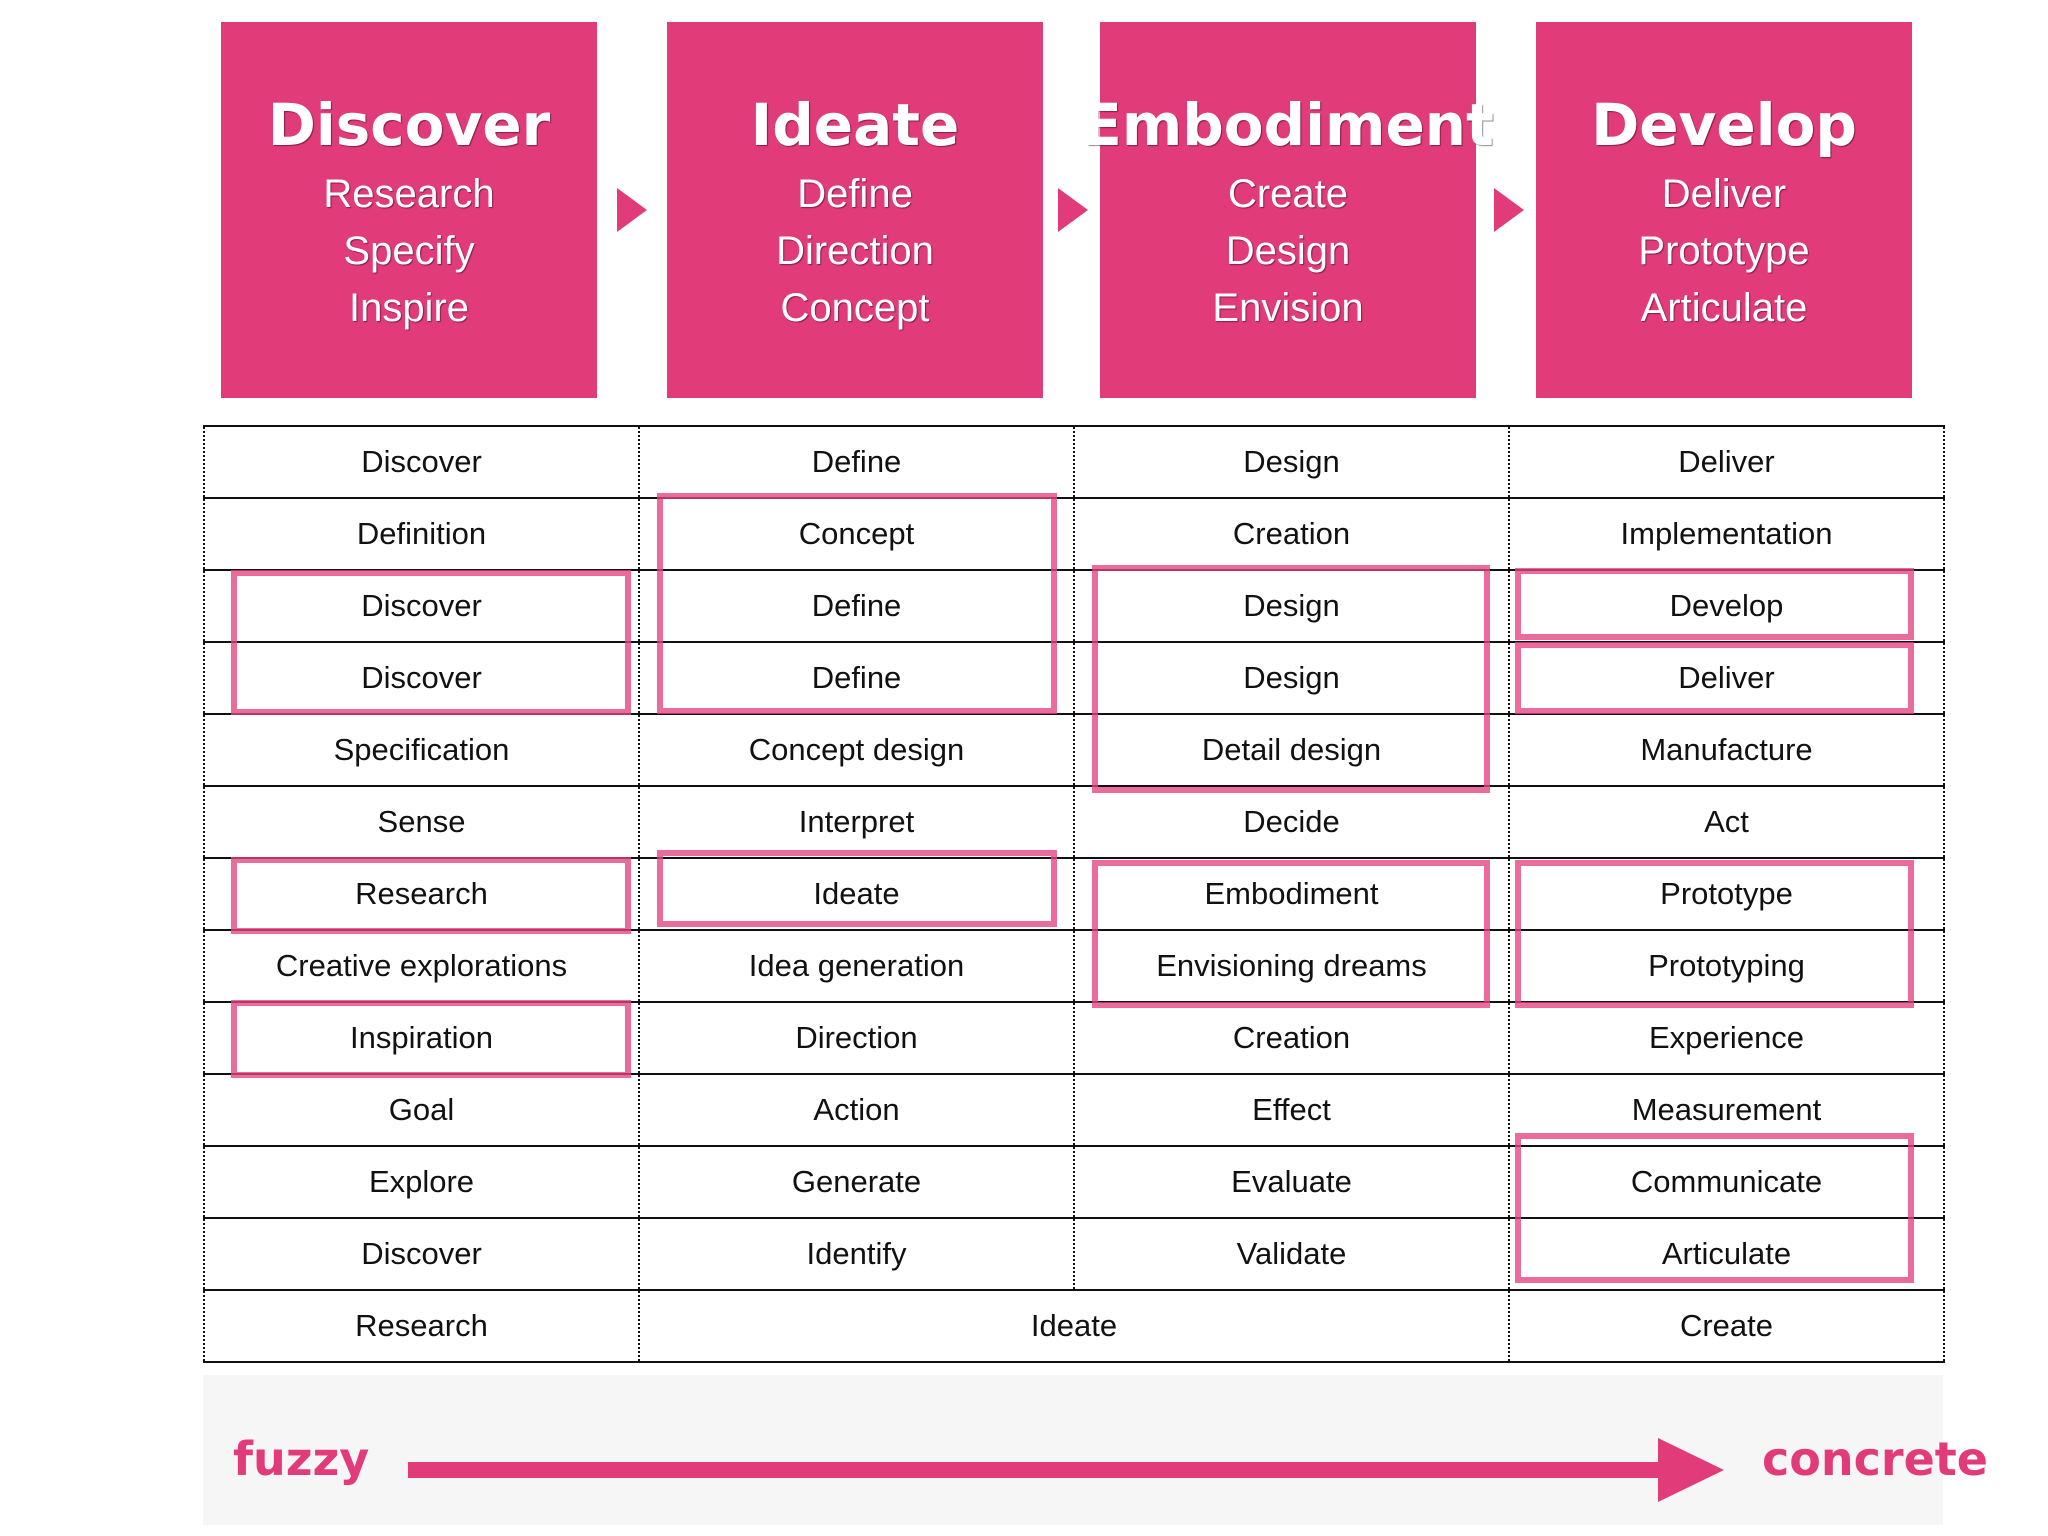  Describe the element at coordinates (856, 966) in the screenshot. I see `table-cell: Idea generation` at that location.